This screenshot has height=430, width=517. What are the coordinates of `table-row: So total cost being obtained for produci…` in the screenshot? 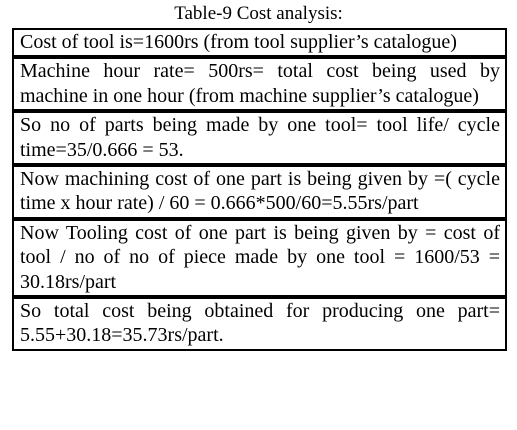 It's located at (259, 323).